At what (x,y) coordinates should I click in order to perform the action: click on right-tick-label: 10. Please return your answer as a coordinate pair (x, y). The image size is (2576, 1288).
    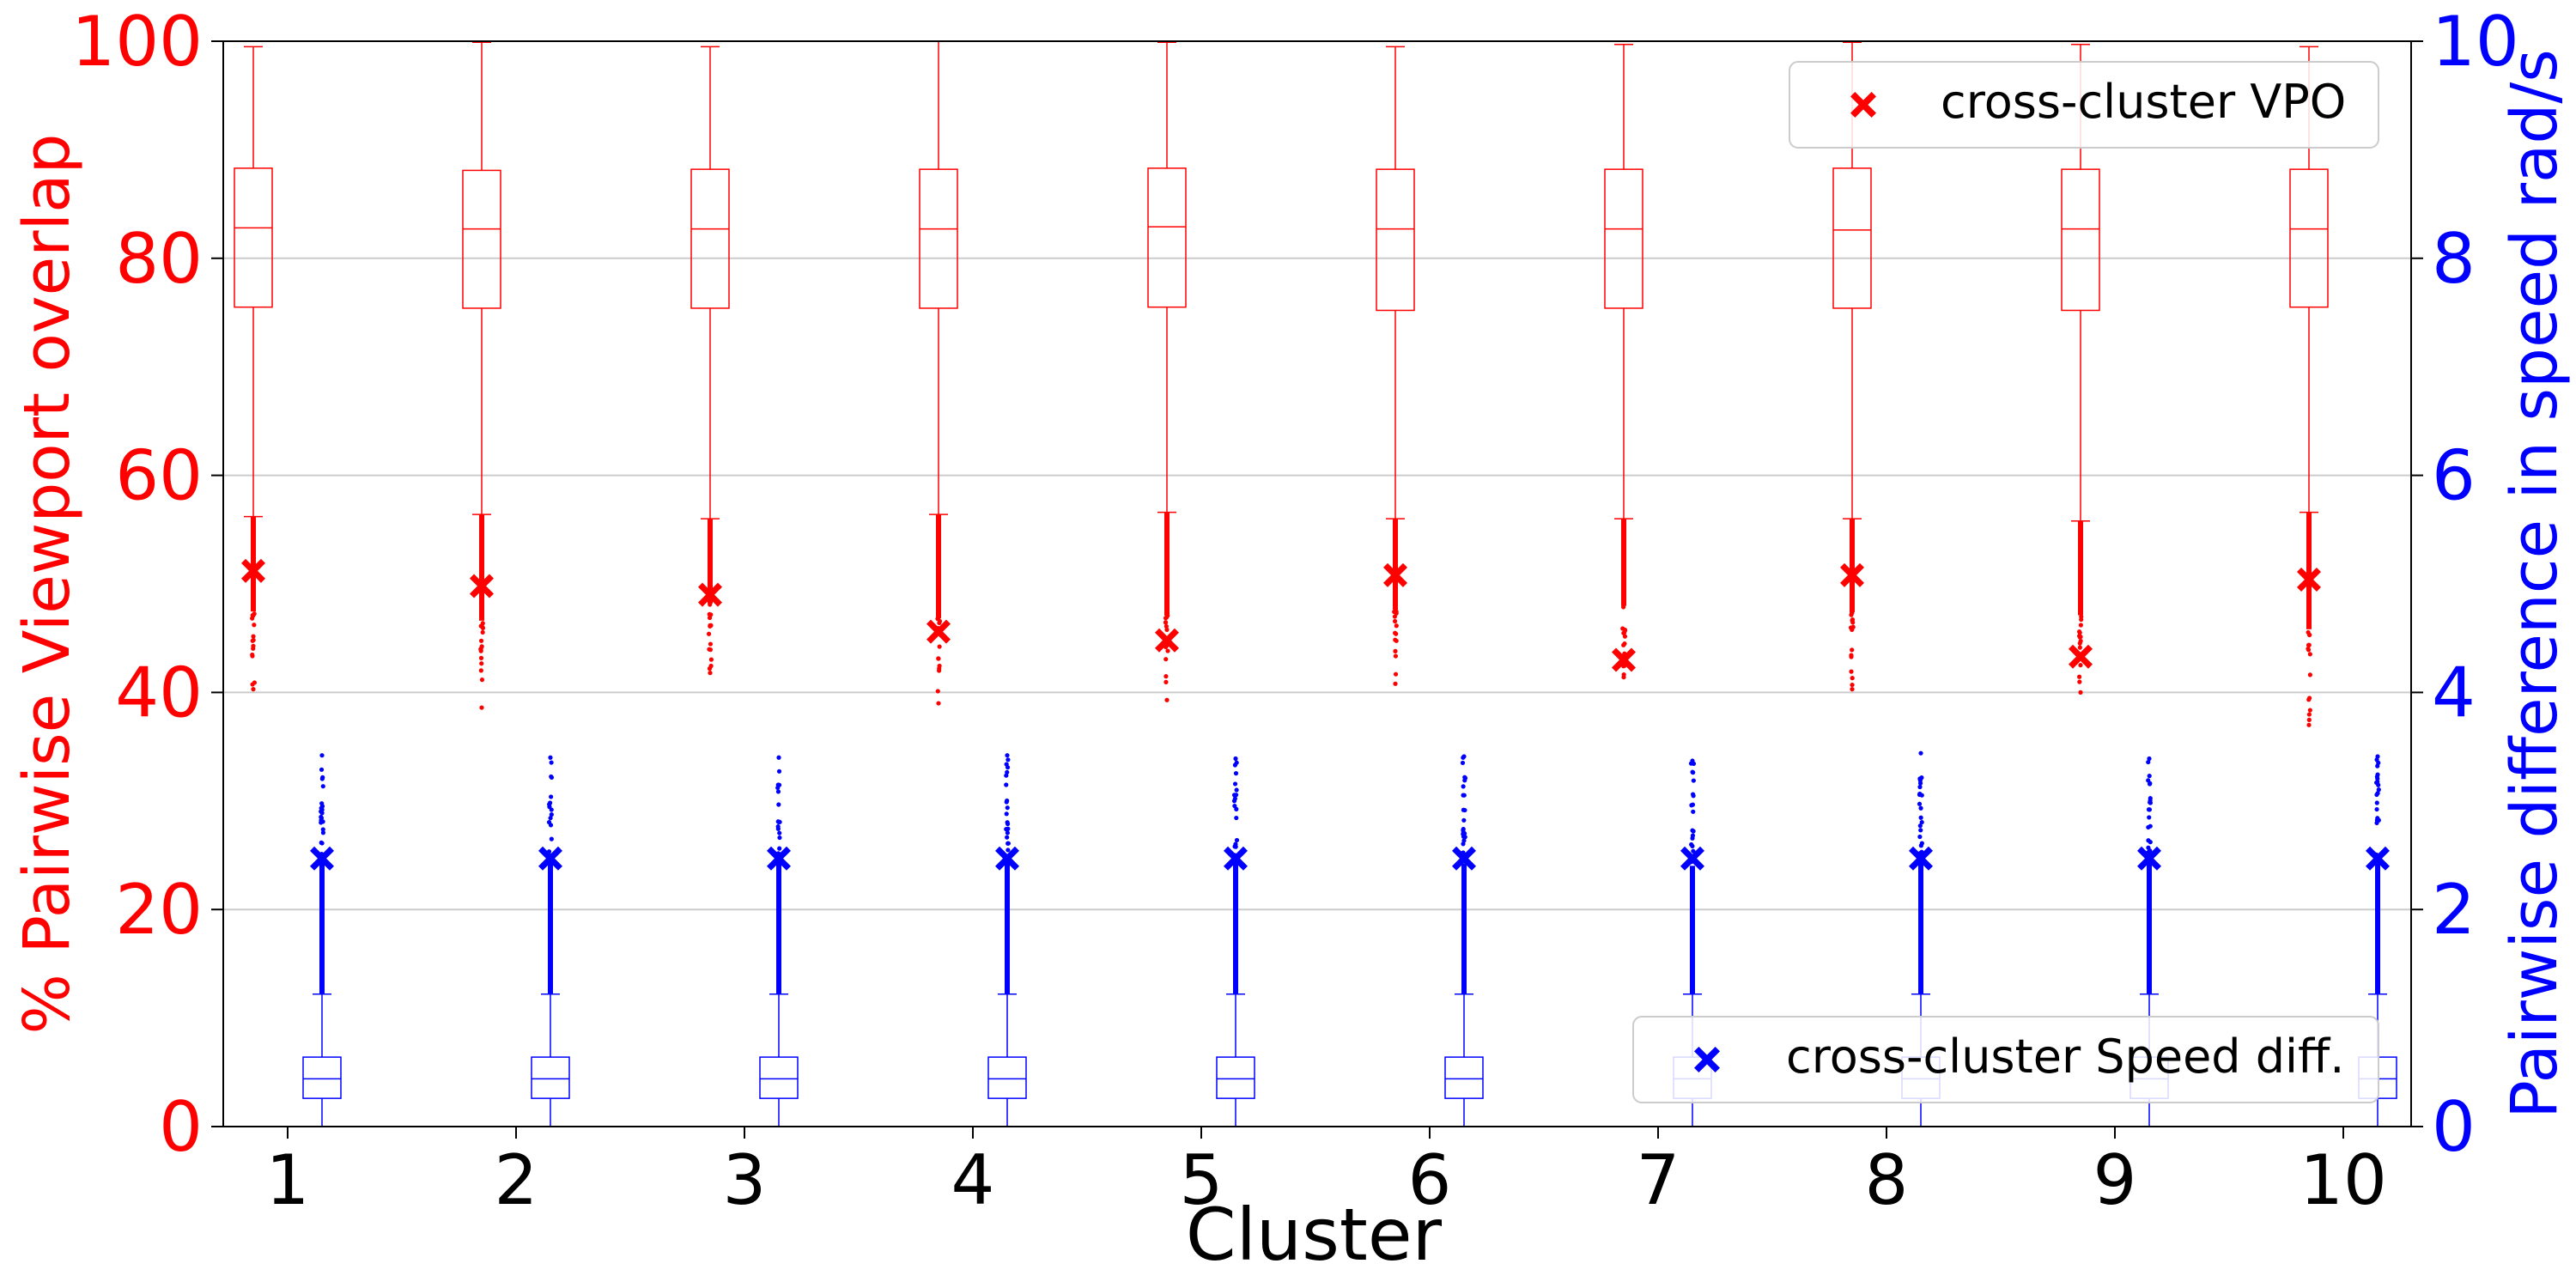
    Looking at the image, I should click on (2475, 42).